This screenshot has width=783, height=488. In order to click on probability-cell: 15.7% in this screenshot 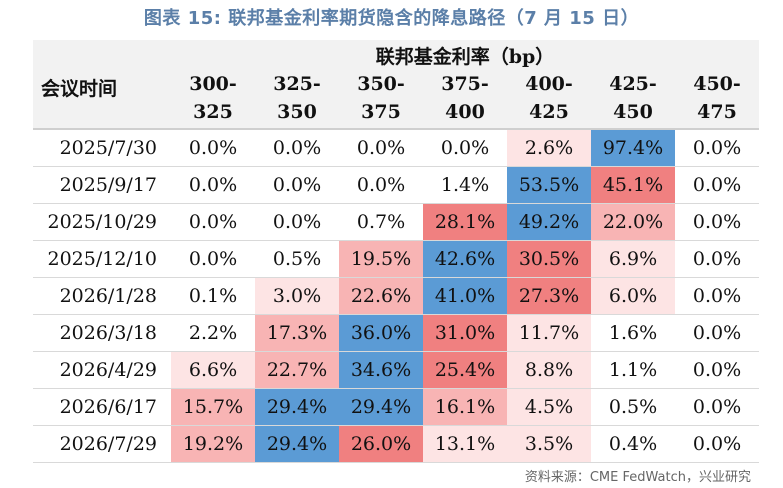, I will do `click(213, 407)`.